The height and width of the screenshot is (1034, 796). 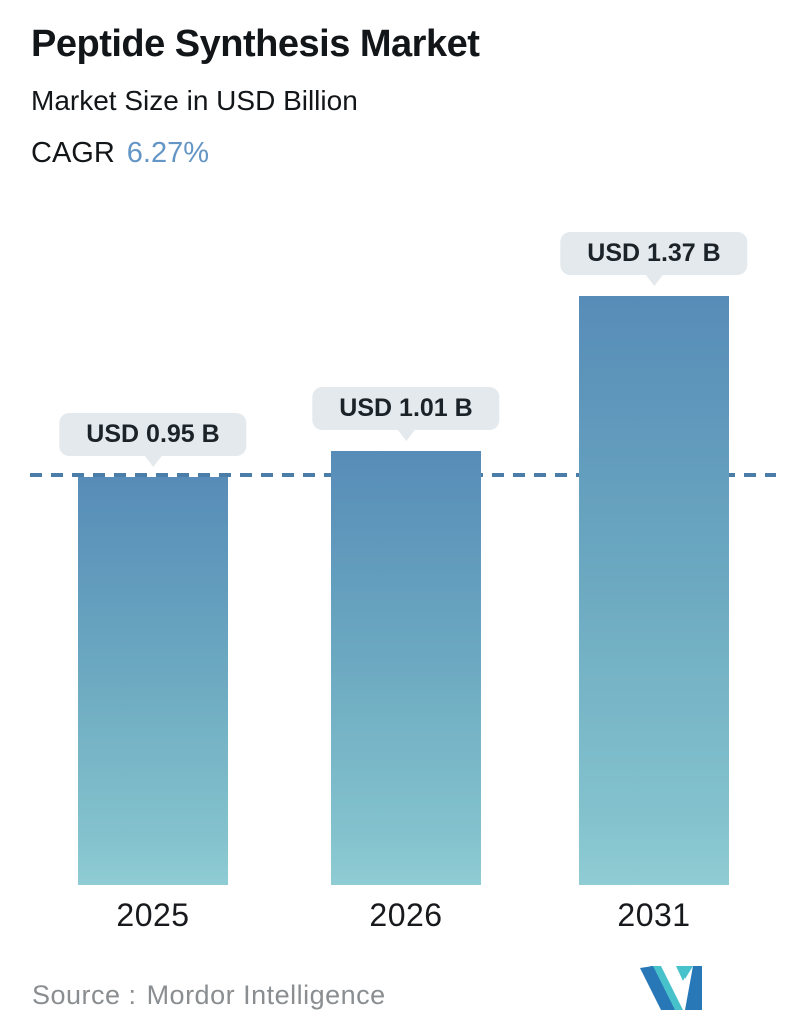 I want to click on x-axis-label-2026: 2026, so click(x=406, y=915).